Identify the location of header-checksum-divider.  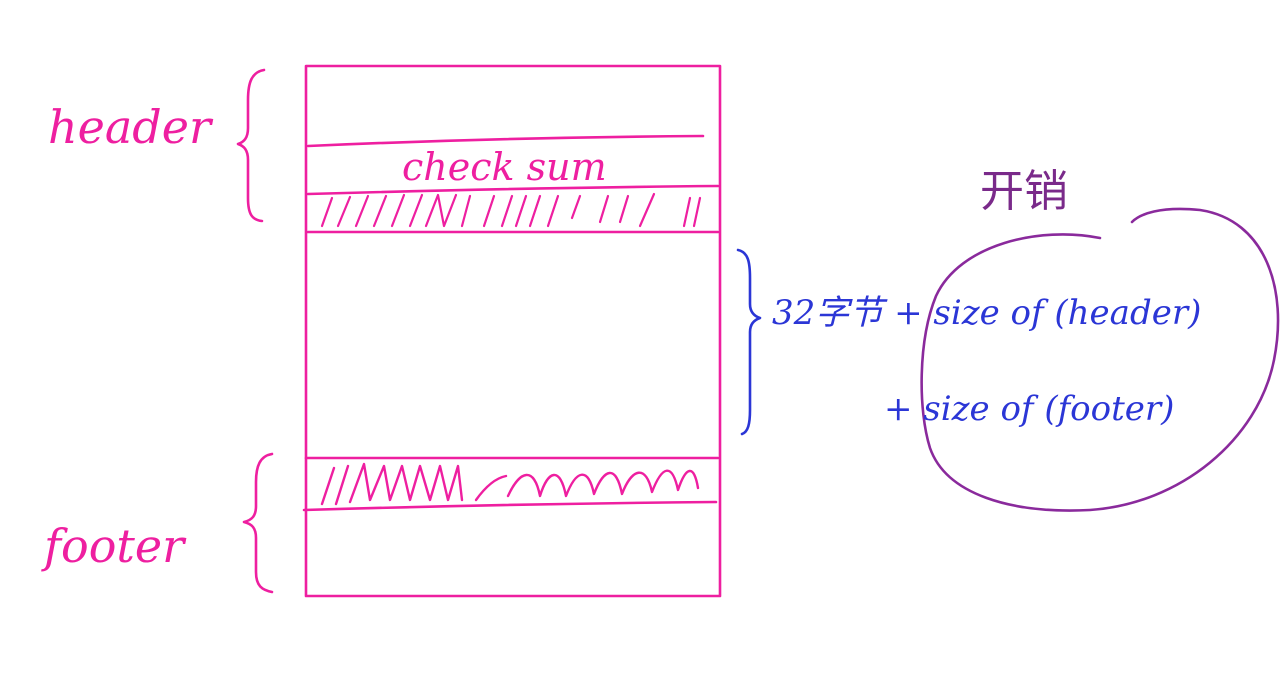
(505, 141).